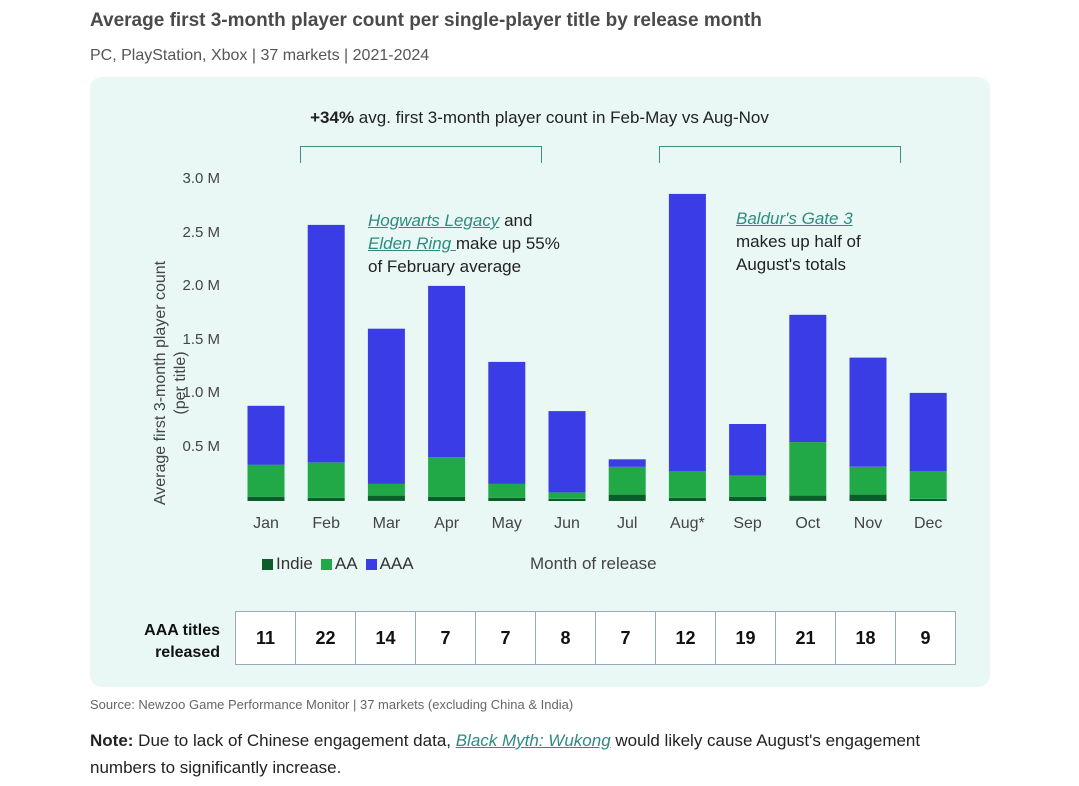  I want to click on aaa-count-cell: 14, so click(386, 638).